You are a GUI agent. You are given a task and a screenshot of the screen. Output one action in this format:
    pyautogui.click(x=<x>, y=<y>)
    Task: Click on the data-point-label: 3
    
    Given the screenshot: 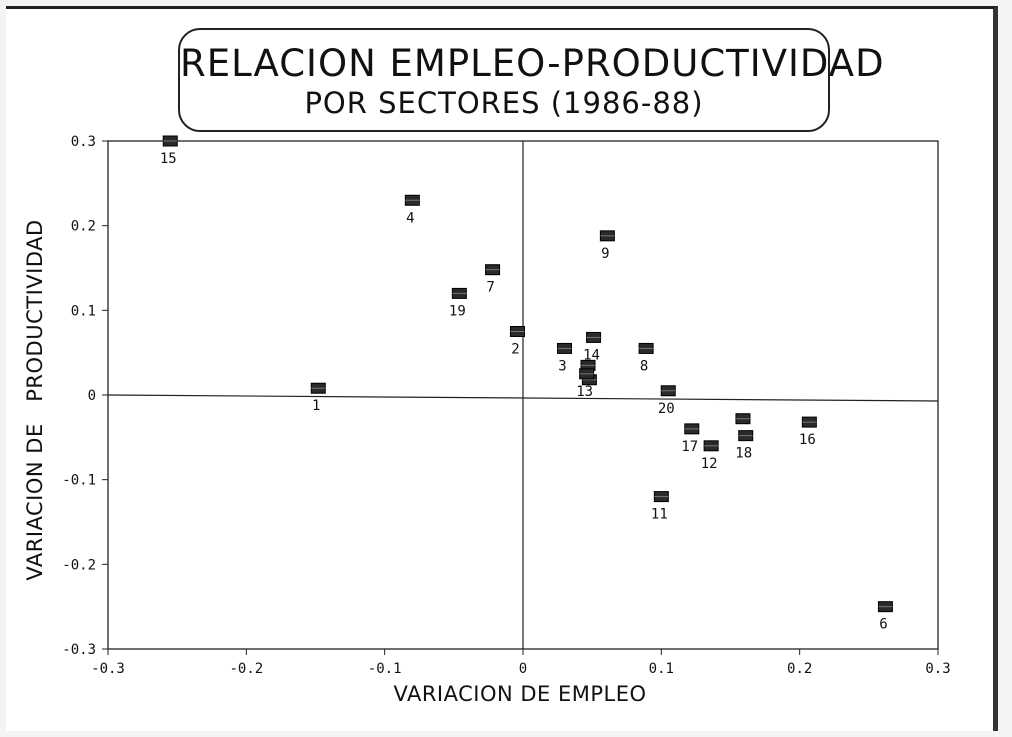 What is the action you would take?
    pyautogui.click(x=562, y=366)
    